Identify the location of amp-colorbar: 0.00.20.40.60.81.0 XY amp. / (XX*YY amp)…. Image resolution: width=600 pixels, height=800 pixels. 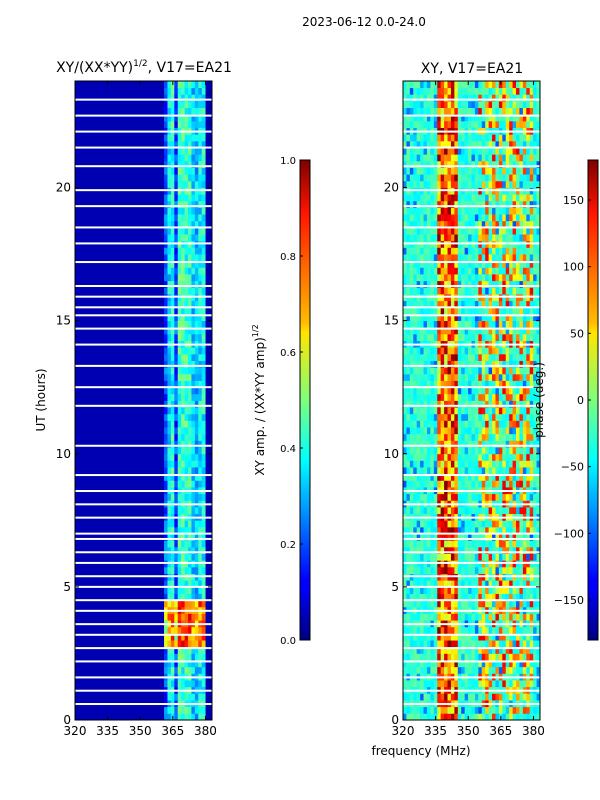
(281, 401).